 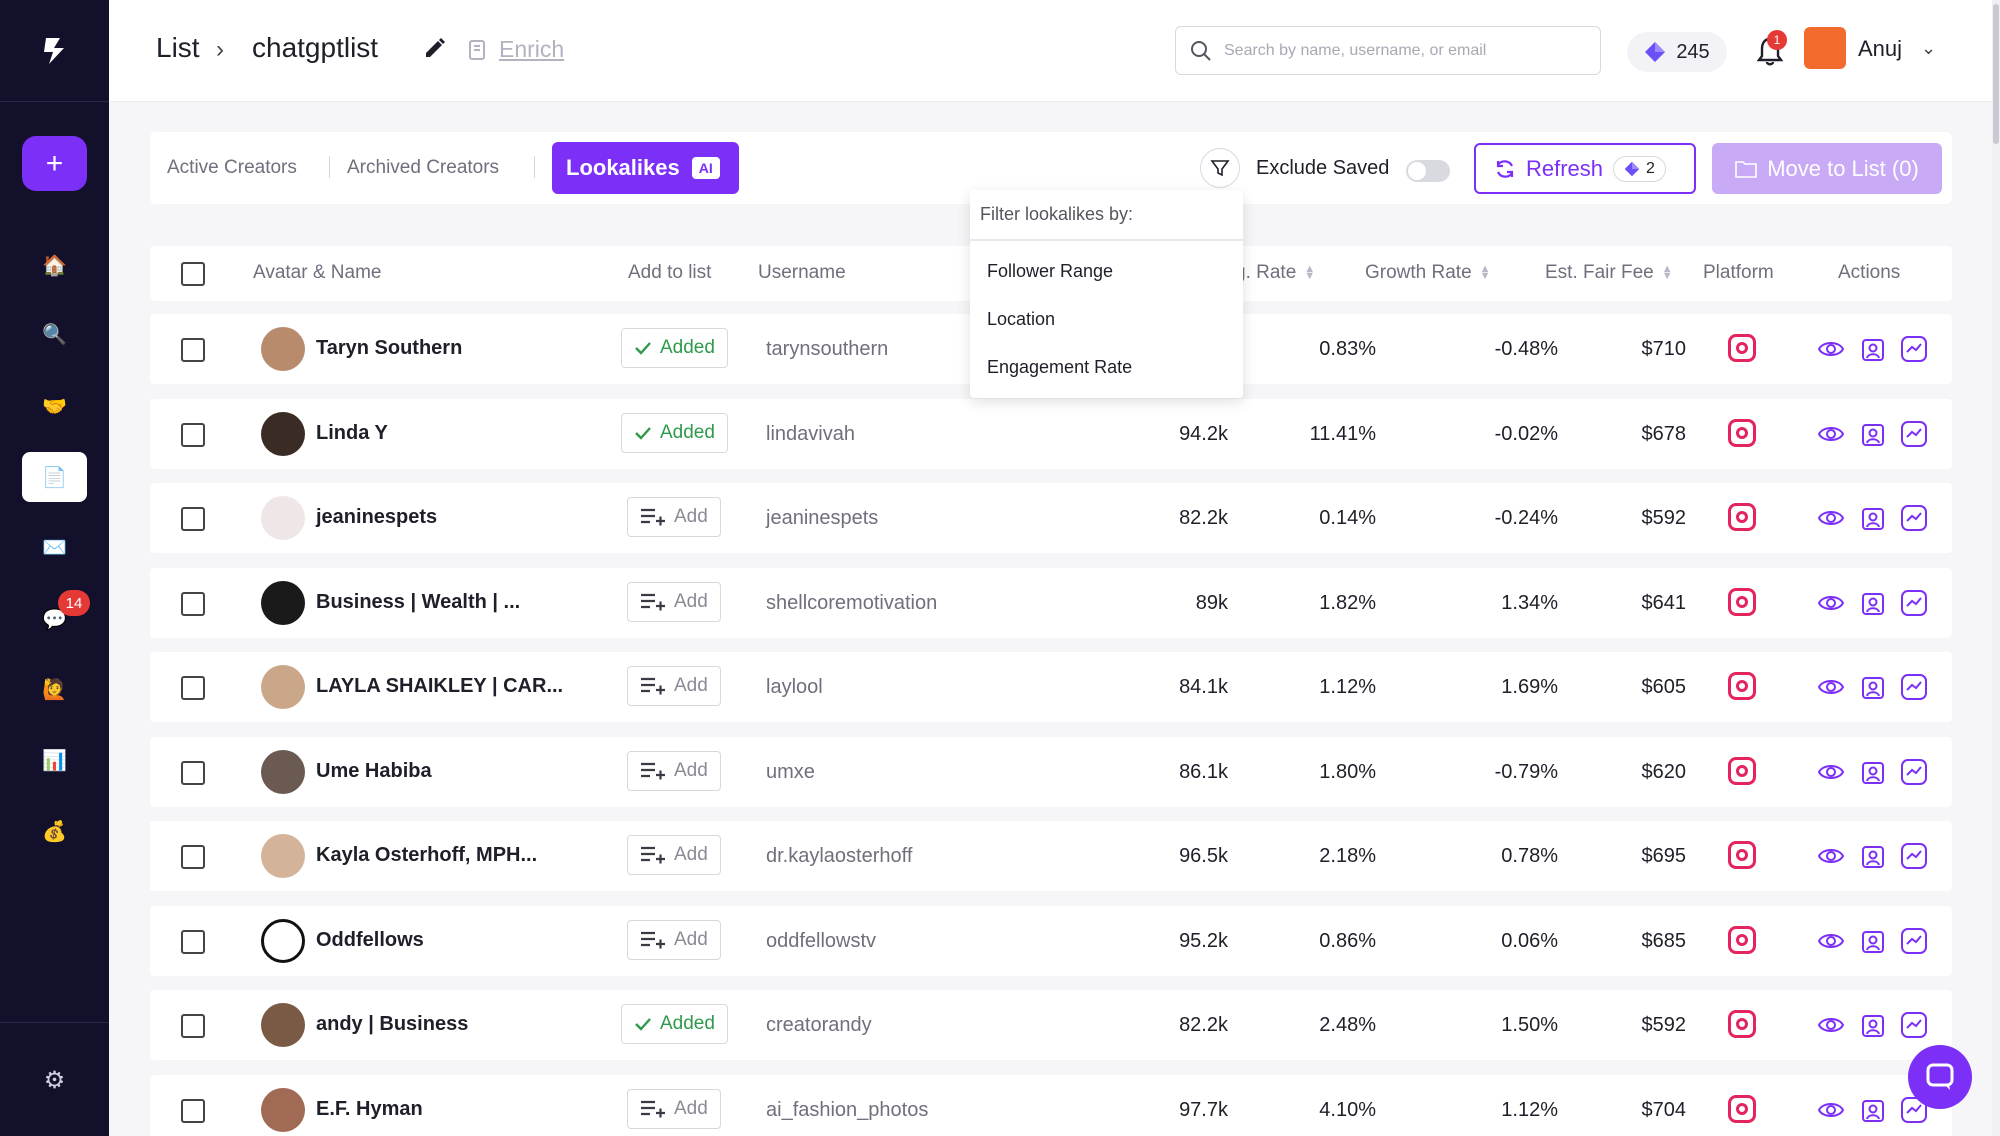 What do you see at coordinates (1060, 366) in the screenshot?
I see `filter-option-engagement-rate: Engagement Rate` at bounding box center [1060, 366].